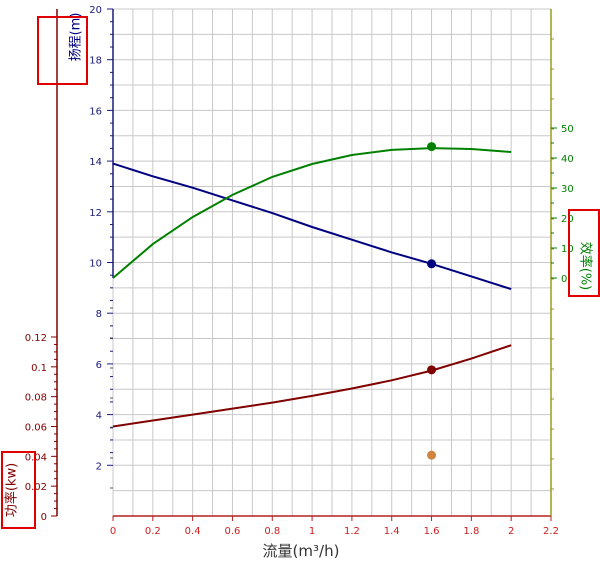 The height and width of the screenshot is (566, 600). What do you see at coordinates (432, 455) in the screenshot?
I see `npsh-operating-point` at bounding box center [432, 455].